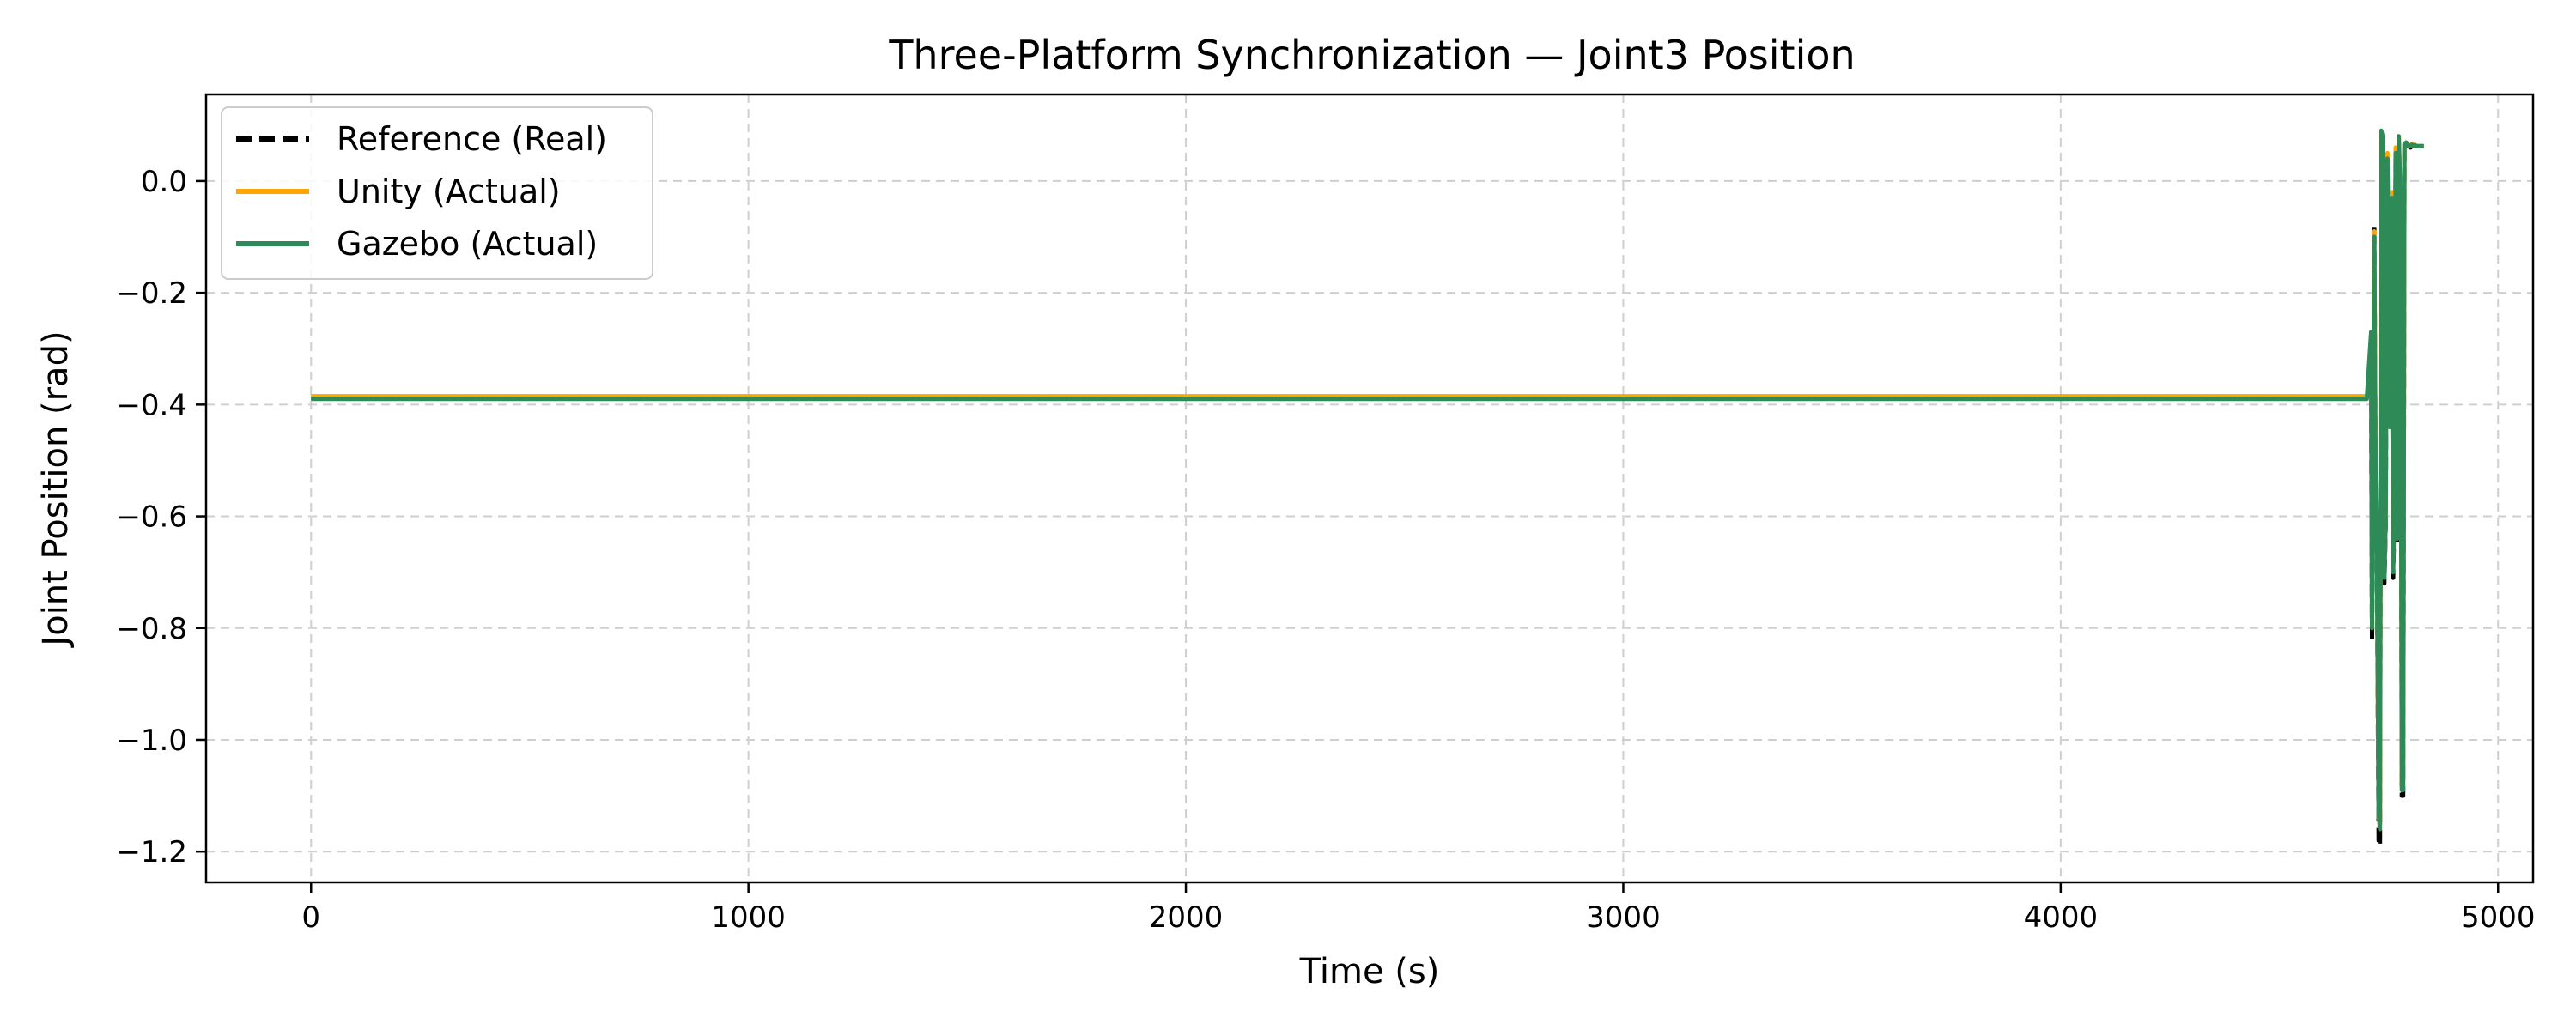 This screenshot has height=1030, width=2576. I want to click on x-tick-label: 4000, so click(2061, 917).